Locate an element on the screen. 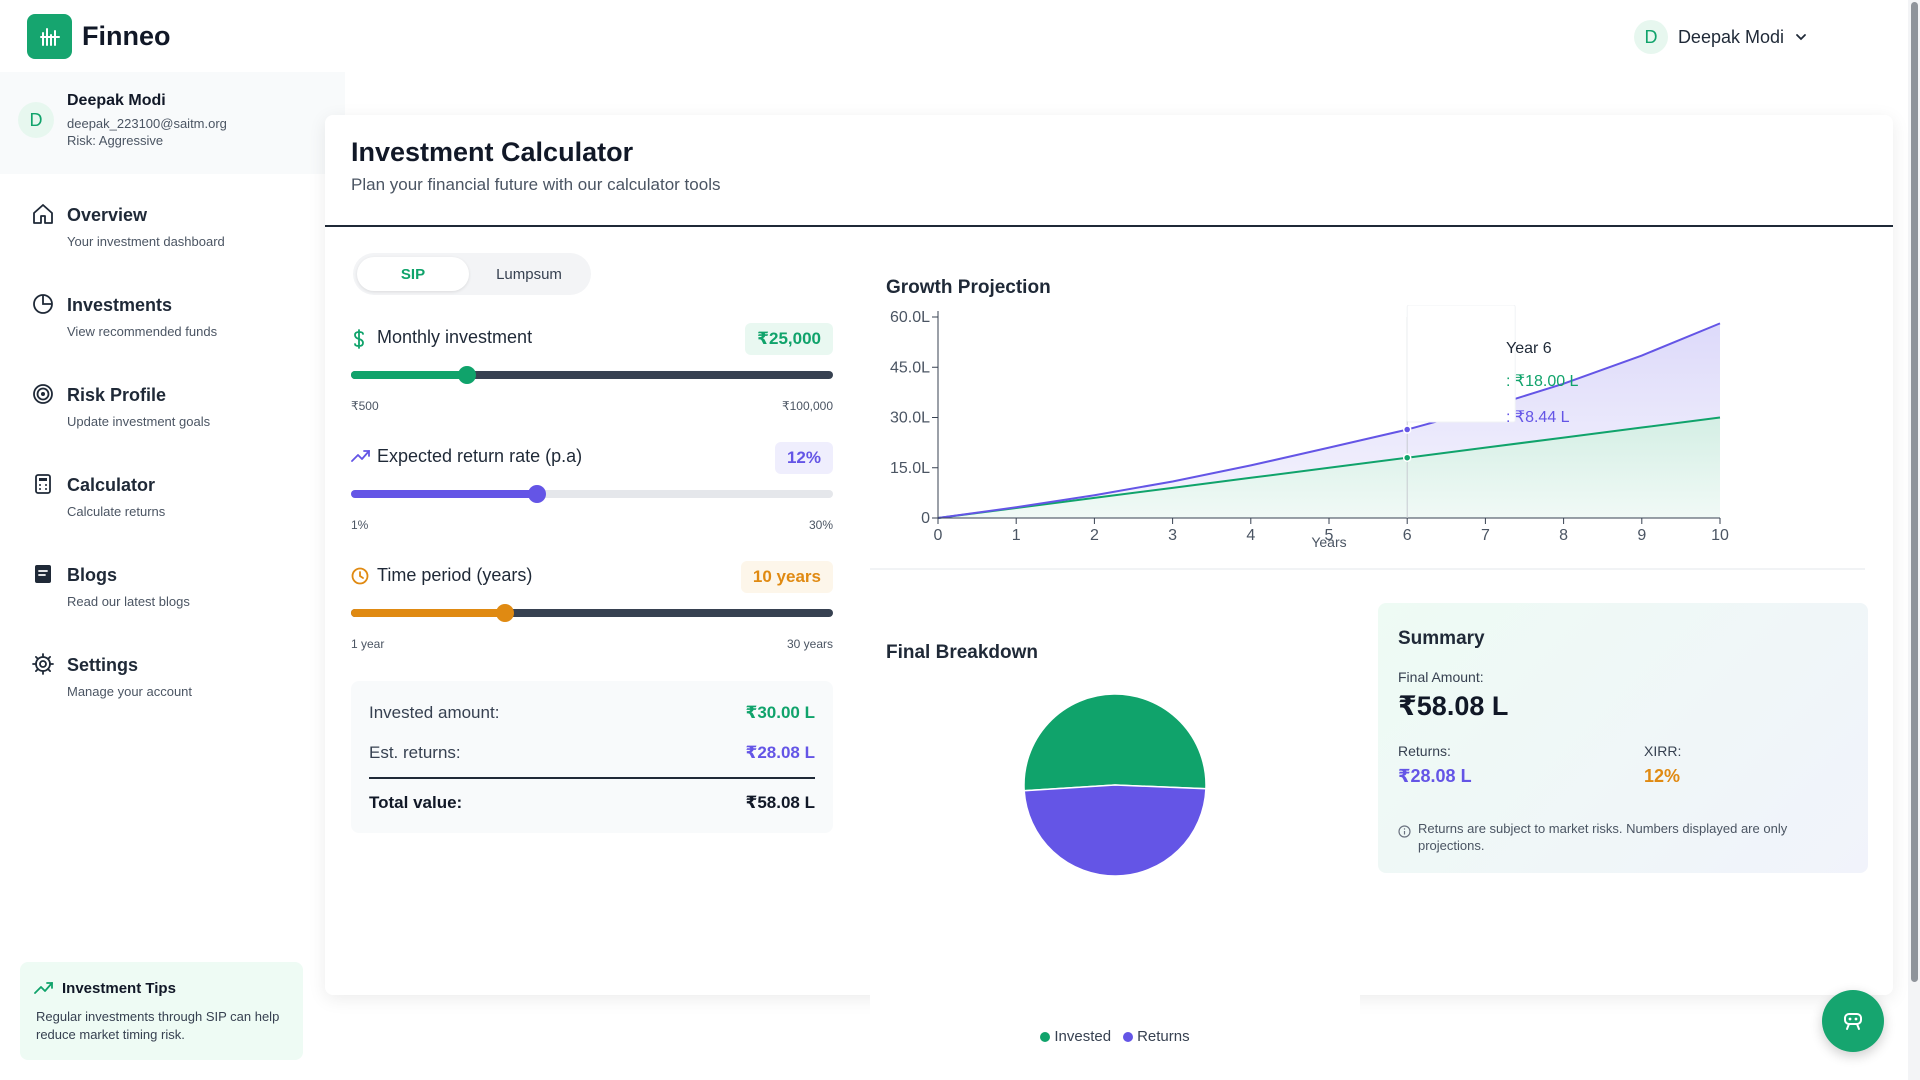 This screenshot has width=1920, height=1080. sidebar-item-overview: Overview Your investment dashboard is located at coordinates (160, 247).